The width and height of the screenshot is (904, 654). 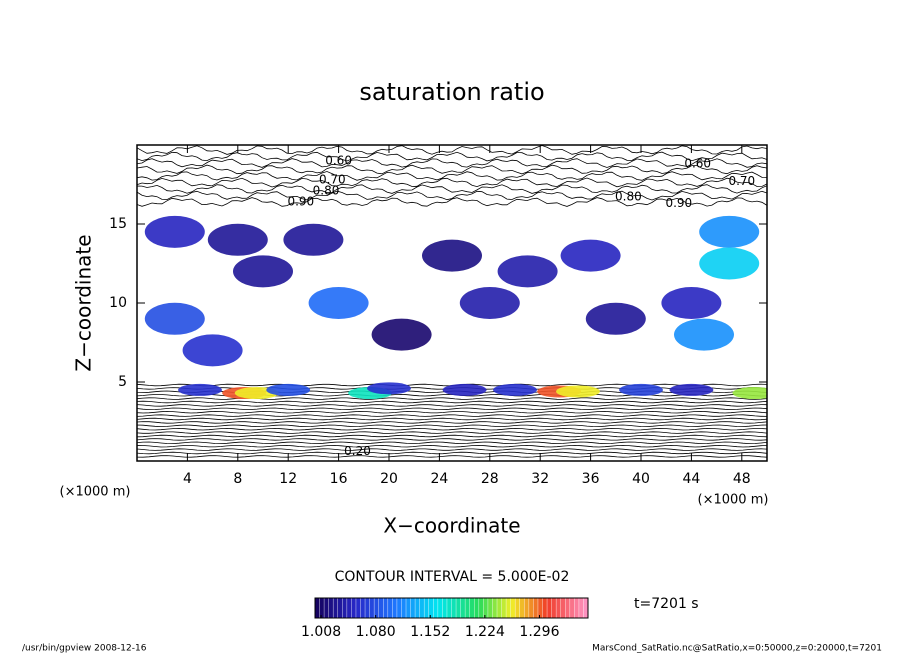 What do you see at coordinates (339, 479) in the screenshot?
I see `x-tick-label: 16` at bounding box center [339, 479].